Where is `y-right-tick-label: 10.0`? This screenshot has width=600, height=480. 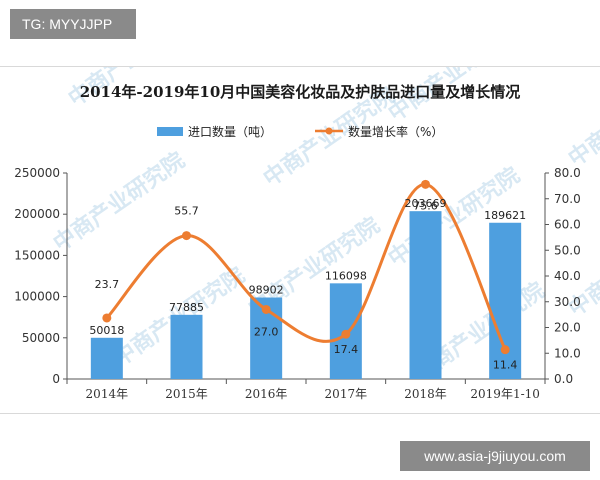
y-right-tick-label: 10.0 is located at coordinates (567, 353).